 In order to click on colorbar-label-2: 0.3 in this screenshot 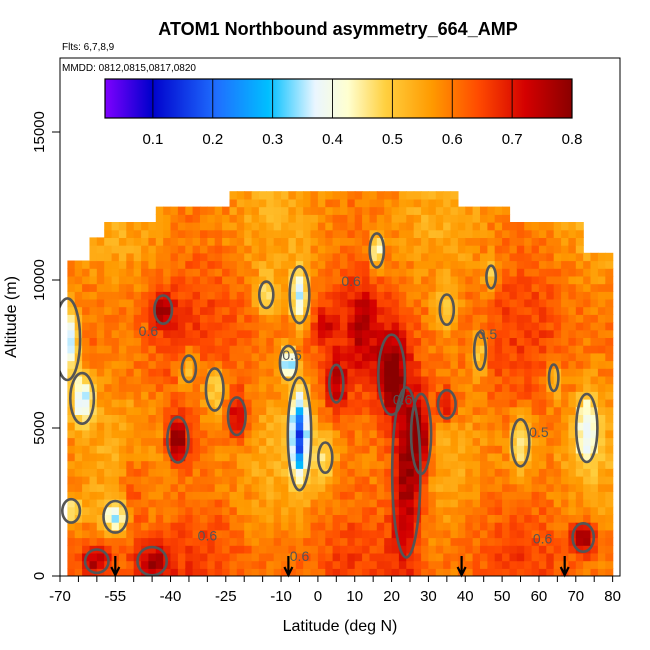, I will do `click(272, 139)`.